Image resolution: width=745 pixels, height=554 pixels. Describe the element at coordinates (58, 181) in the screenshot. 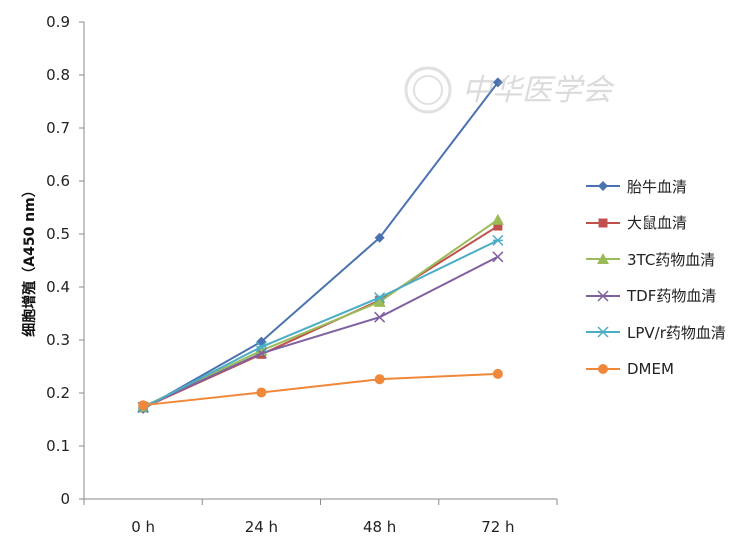

I see `y-tick-label: 0.6` at that location.